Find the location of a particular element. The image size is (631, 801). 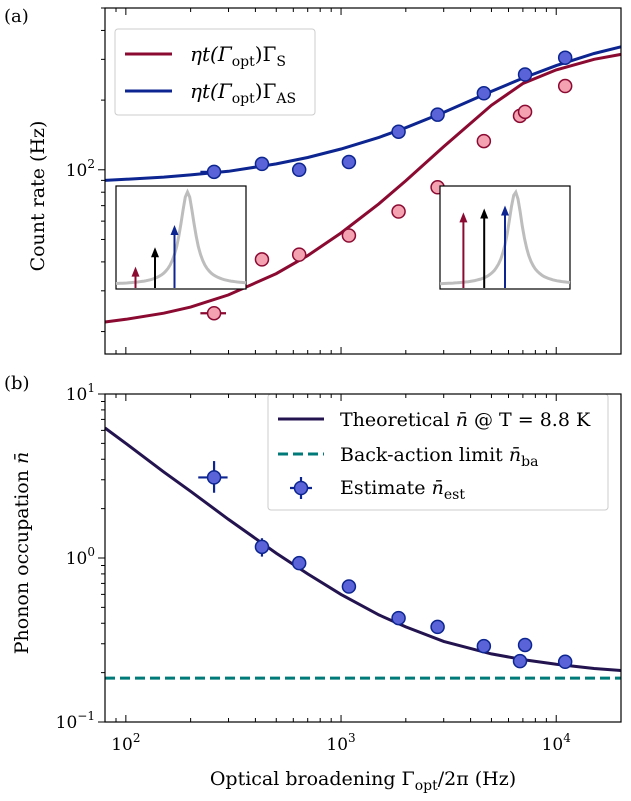

inset-lorentzian is located at coordinates (181, 236).